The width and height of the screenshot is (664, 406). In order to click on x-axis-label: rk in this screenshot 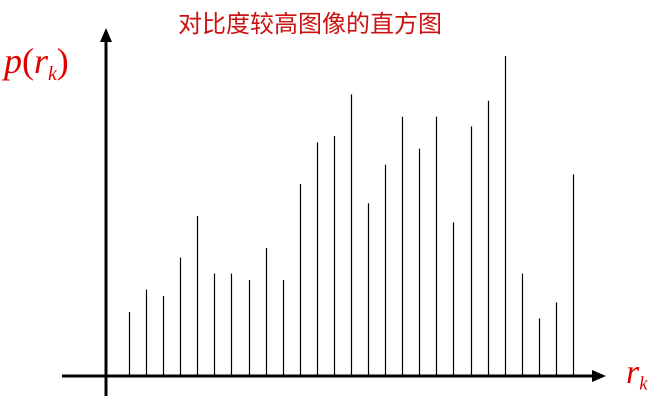, I will do `click(637, 374)`.